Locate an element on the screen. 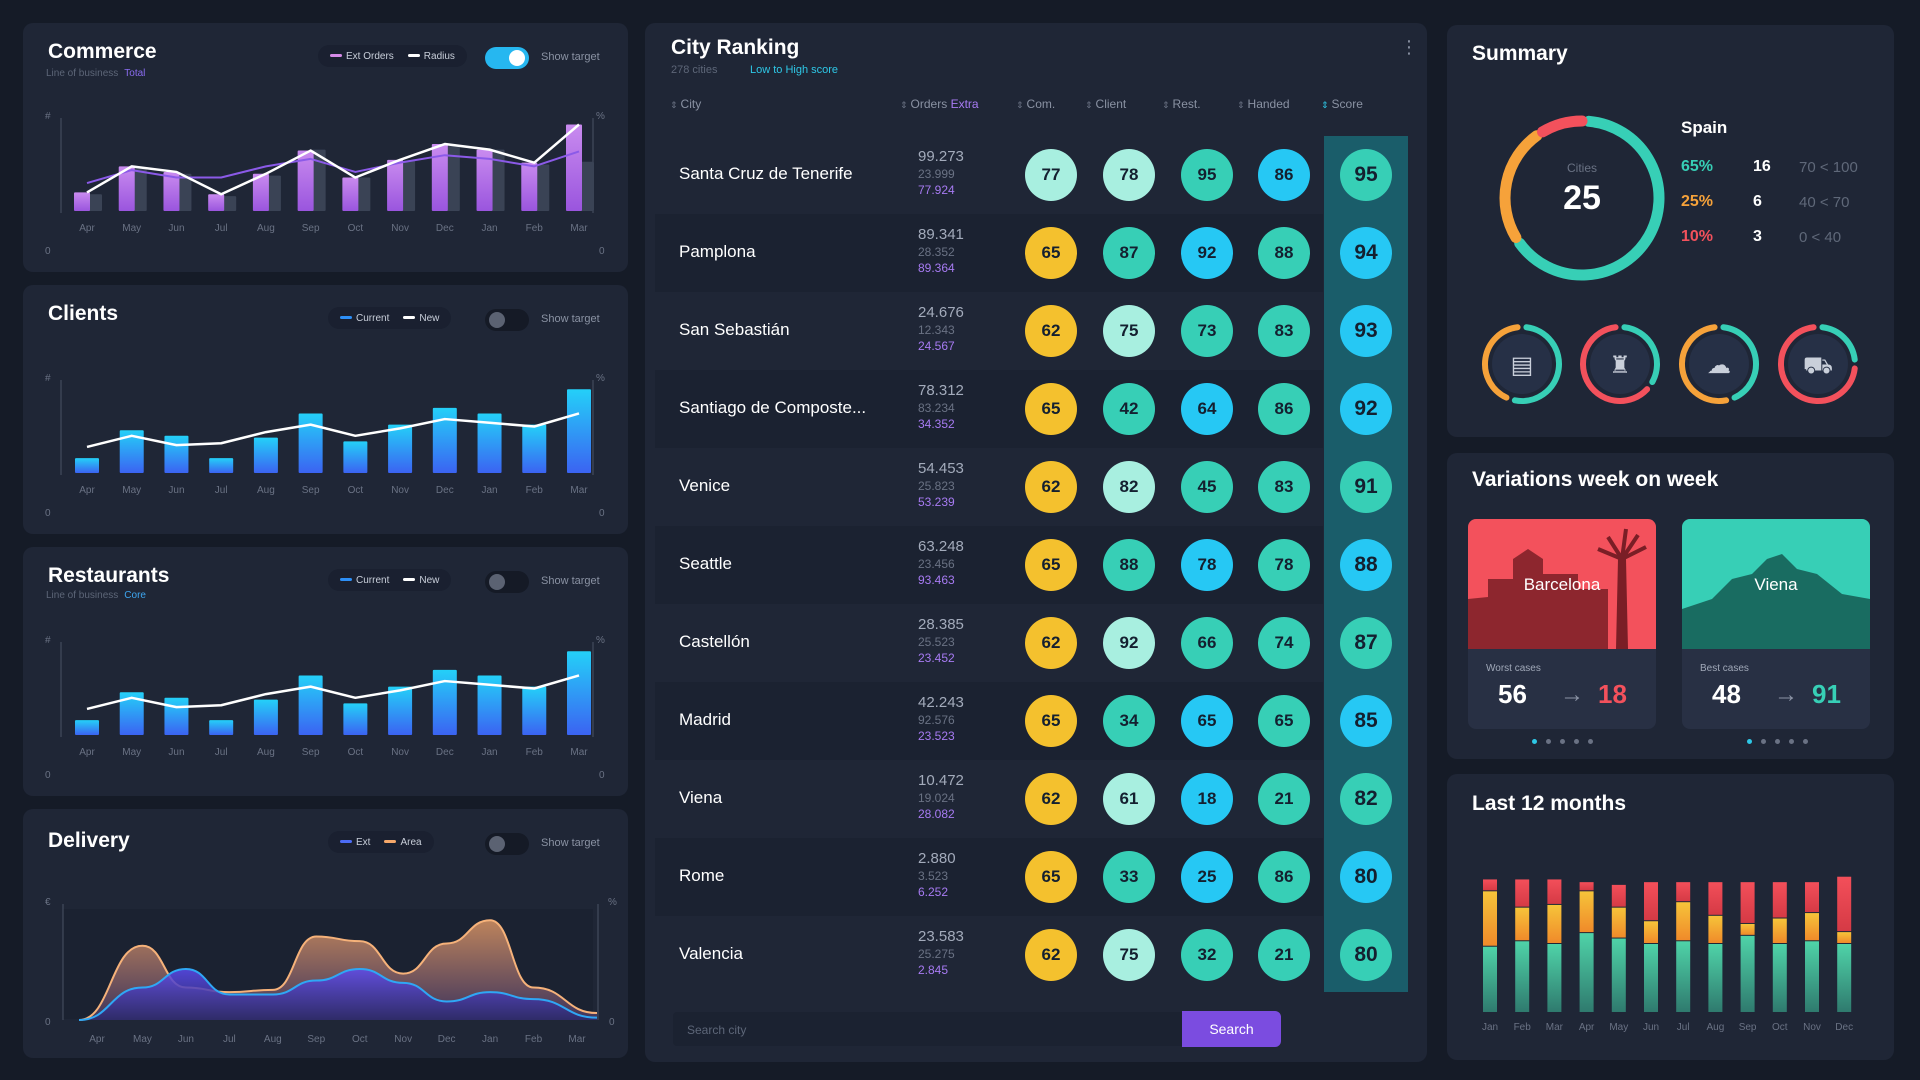  delivery-show-target-toggle is located at coordinates (507, 844).